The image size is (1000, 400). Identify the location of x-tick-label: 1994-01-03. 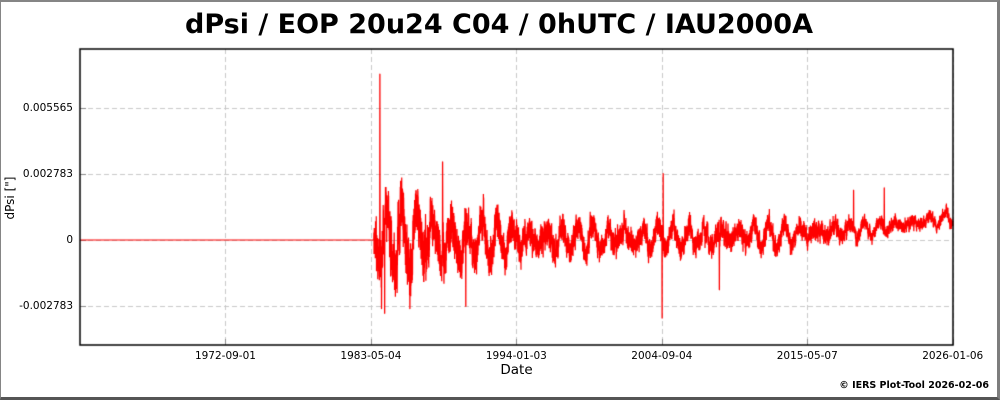
(516, 356).